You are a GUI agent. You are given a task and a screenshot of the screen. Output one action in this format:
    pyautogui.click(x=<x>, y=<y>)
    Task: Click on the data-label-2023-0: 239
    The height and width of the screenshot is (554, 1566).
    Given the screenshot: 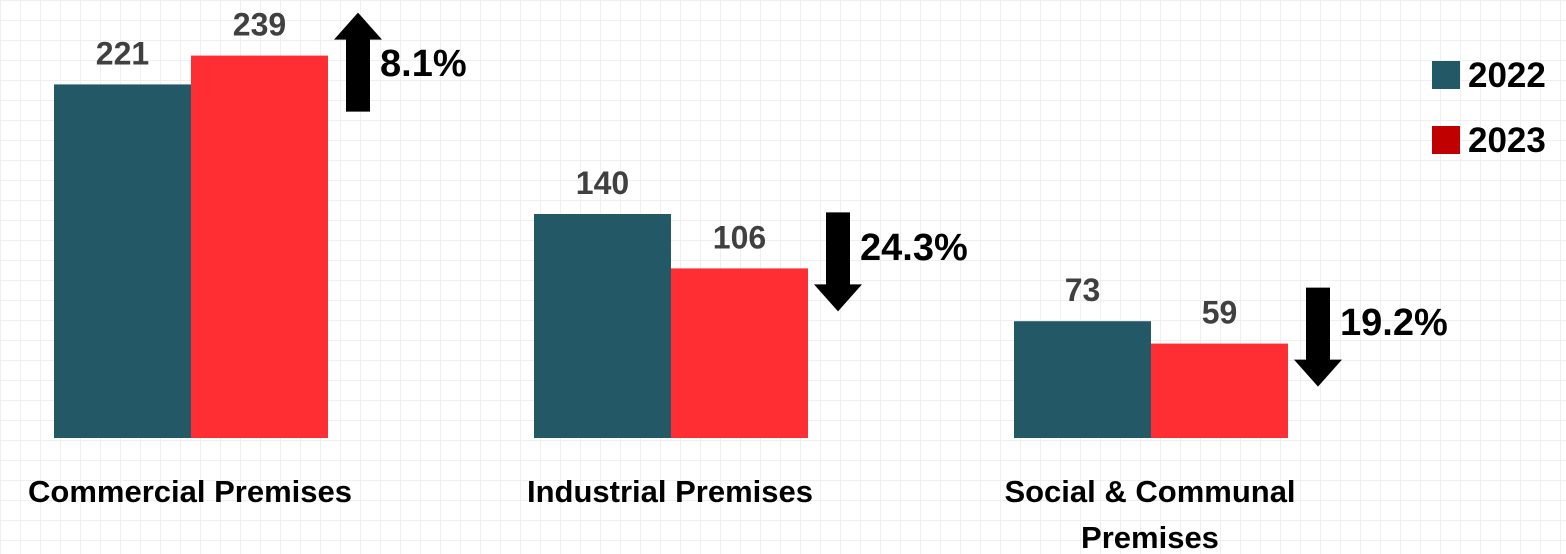 What is the action you would take?
    pyautogui.click(x=259, y=25)
    